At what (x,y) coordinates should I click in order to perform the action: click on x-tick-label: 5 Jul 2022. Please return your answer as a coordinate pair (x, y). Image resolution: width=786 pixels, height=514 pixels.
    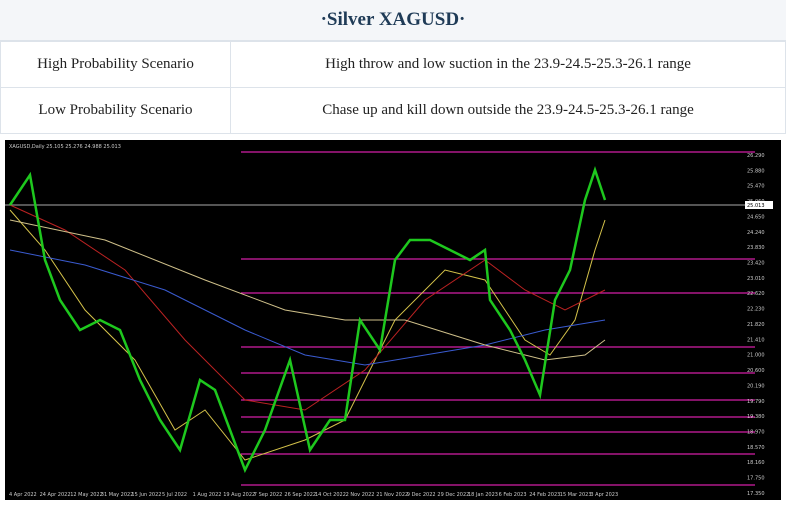
    Looking at the image, I should click on (174, 495).